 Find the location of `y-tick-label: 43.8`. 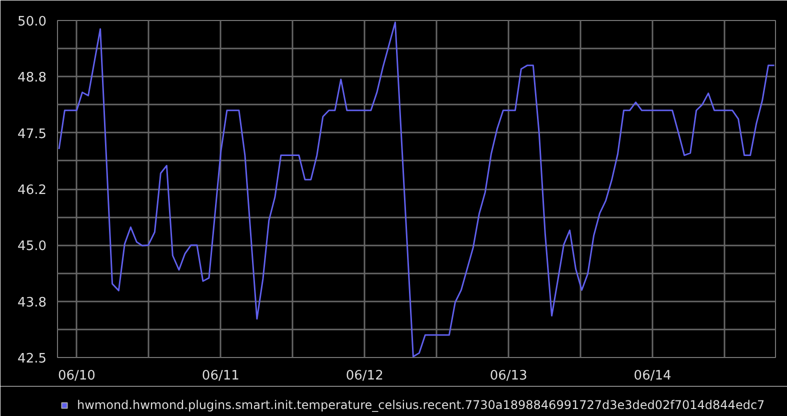

y-tick-label: 43.8 is located at coordinates (32, 302).